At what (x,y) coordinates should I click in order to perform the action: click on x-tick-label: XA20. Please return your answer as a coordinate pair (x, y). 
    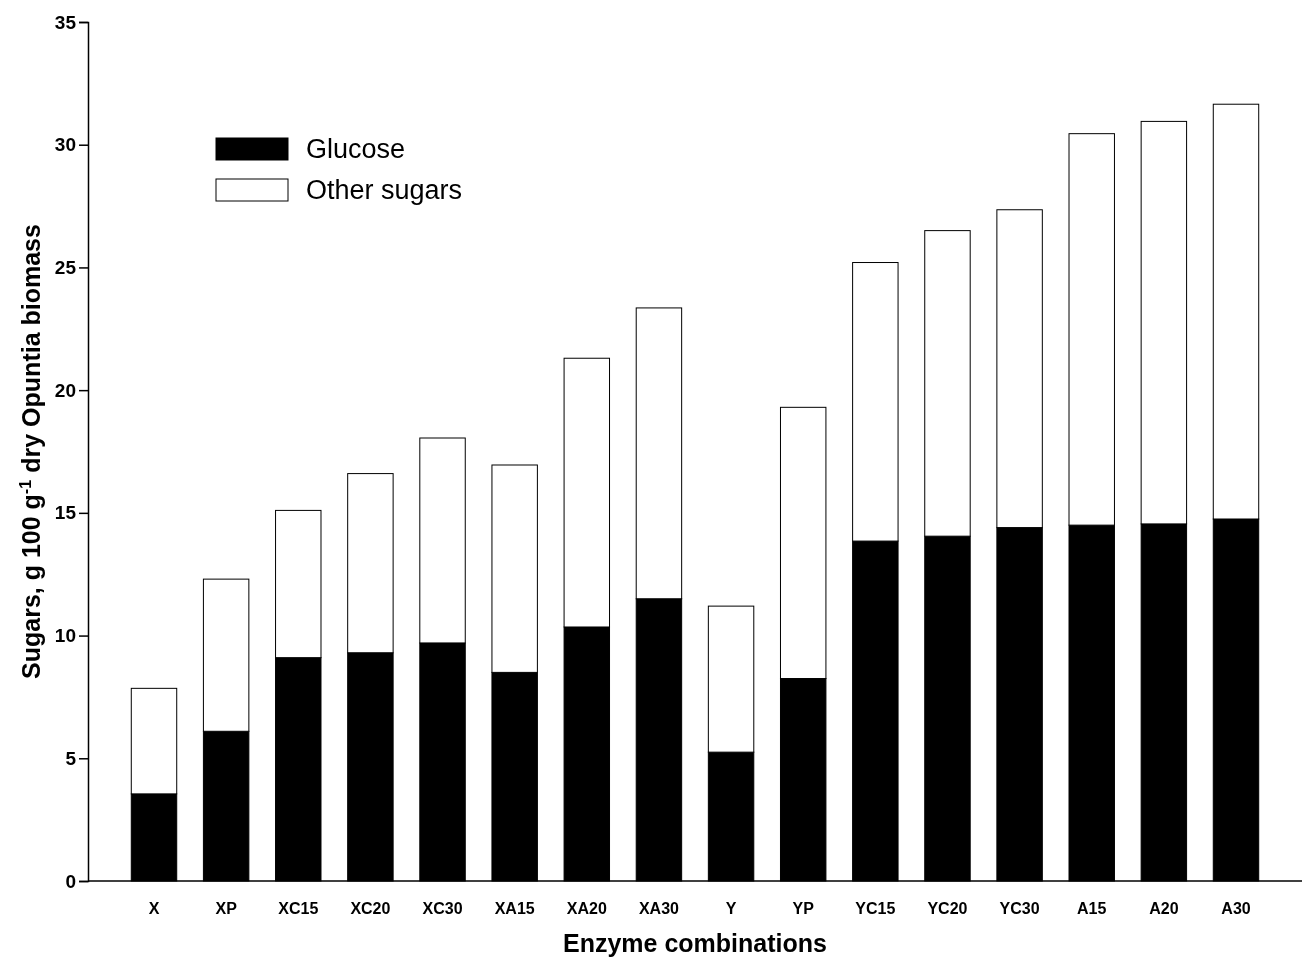
    Looking at the image, I should click on (586, 909).